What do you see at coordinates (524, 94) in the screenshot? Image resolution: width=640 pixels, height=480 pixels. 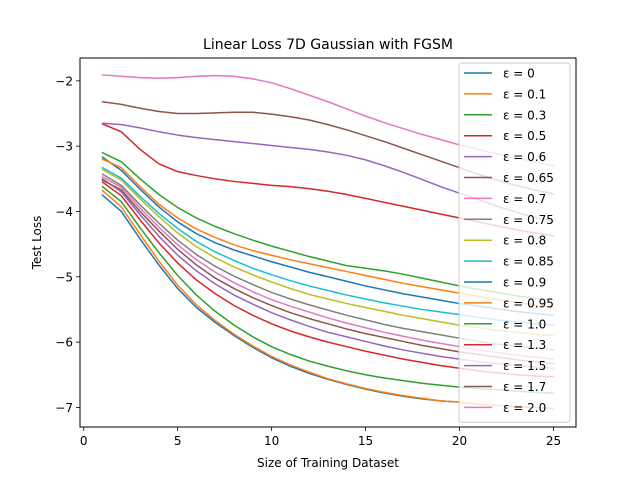 I see `legend-entry-1: ε = 0.1` at bounding box center [524, 94].